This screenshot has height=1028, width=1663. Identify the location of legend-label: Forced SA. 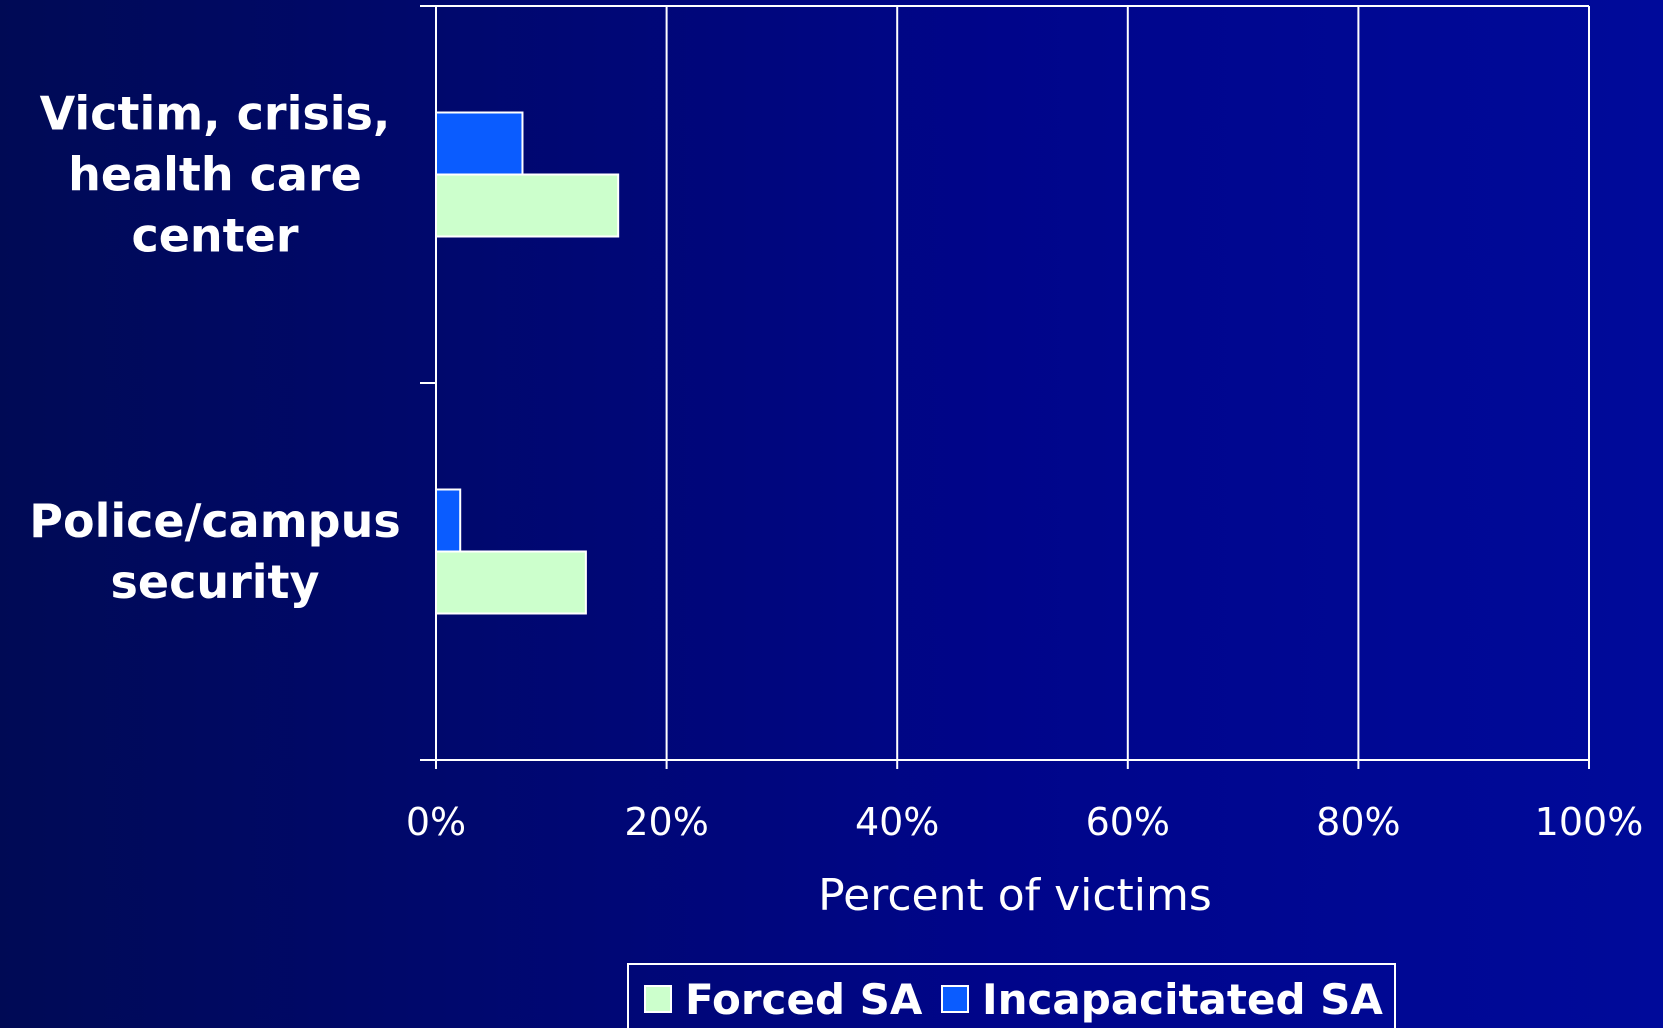
(804, 999).